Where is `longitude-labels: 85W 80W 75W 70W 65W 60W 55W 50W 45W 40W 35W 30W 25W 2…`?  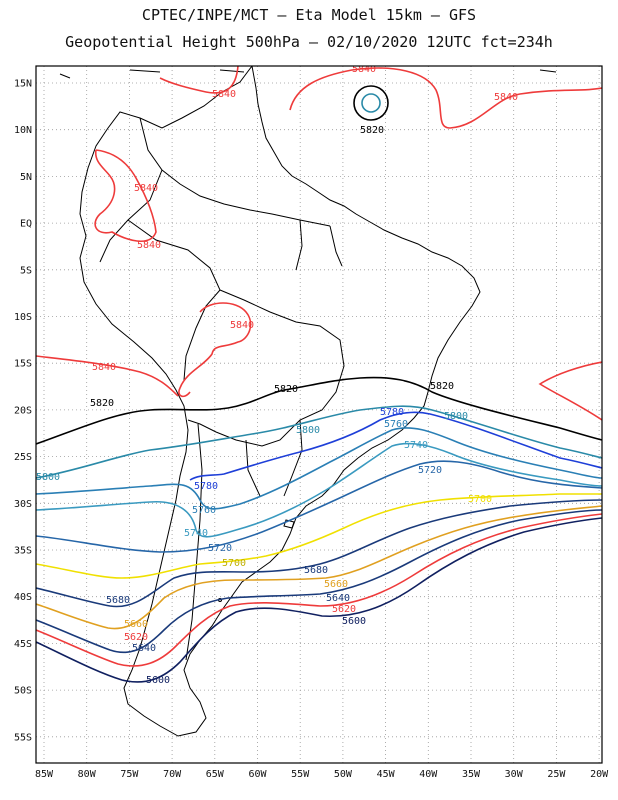
longitude-labels: 85W 80W 75W 70W 65W 60W 55W 50W 45W 40W 35W 30W 25W 2… is located at coordinates (322, 774).